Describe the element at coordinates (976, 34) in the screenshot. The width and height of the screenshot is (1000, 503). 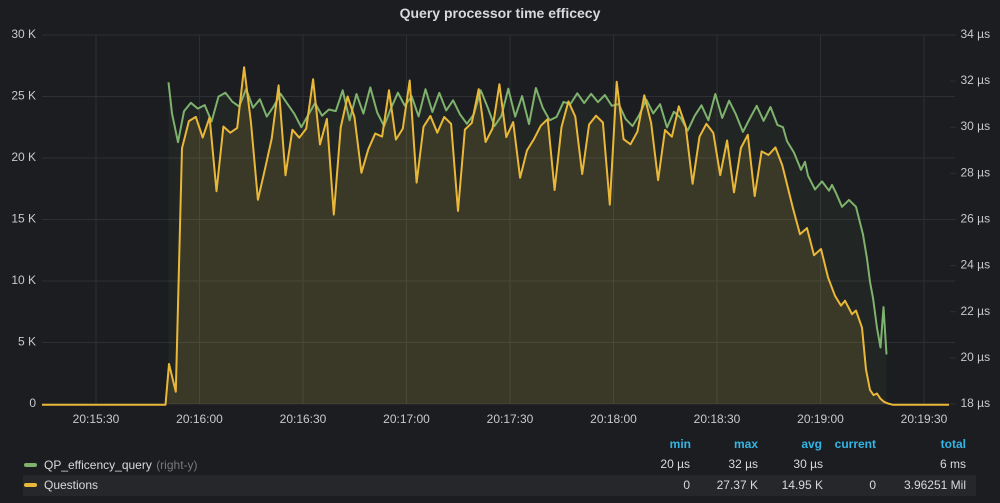
I see `svg-text: 34 µs` at that location.